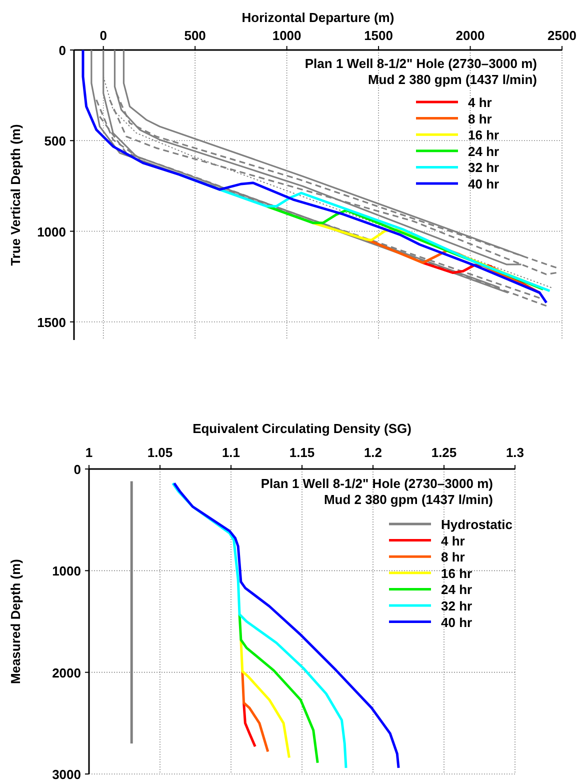 The height and width of the screenshot is (783, 585). Describe the element at coordinates (55, 141) in the screenshot. I see `y-tick-label: 500` at that location.